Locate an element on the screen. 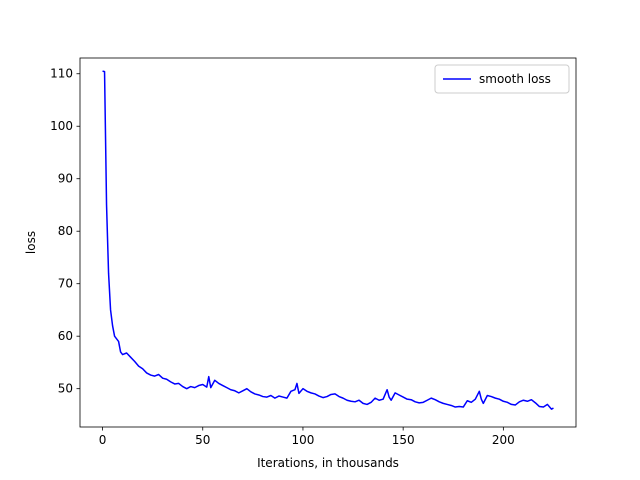  x-axis-label: Iterations, in thousands is located at coordinates (328, 463).